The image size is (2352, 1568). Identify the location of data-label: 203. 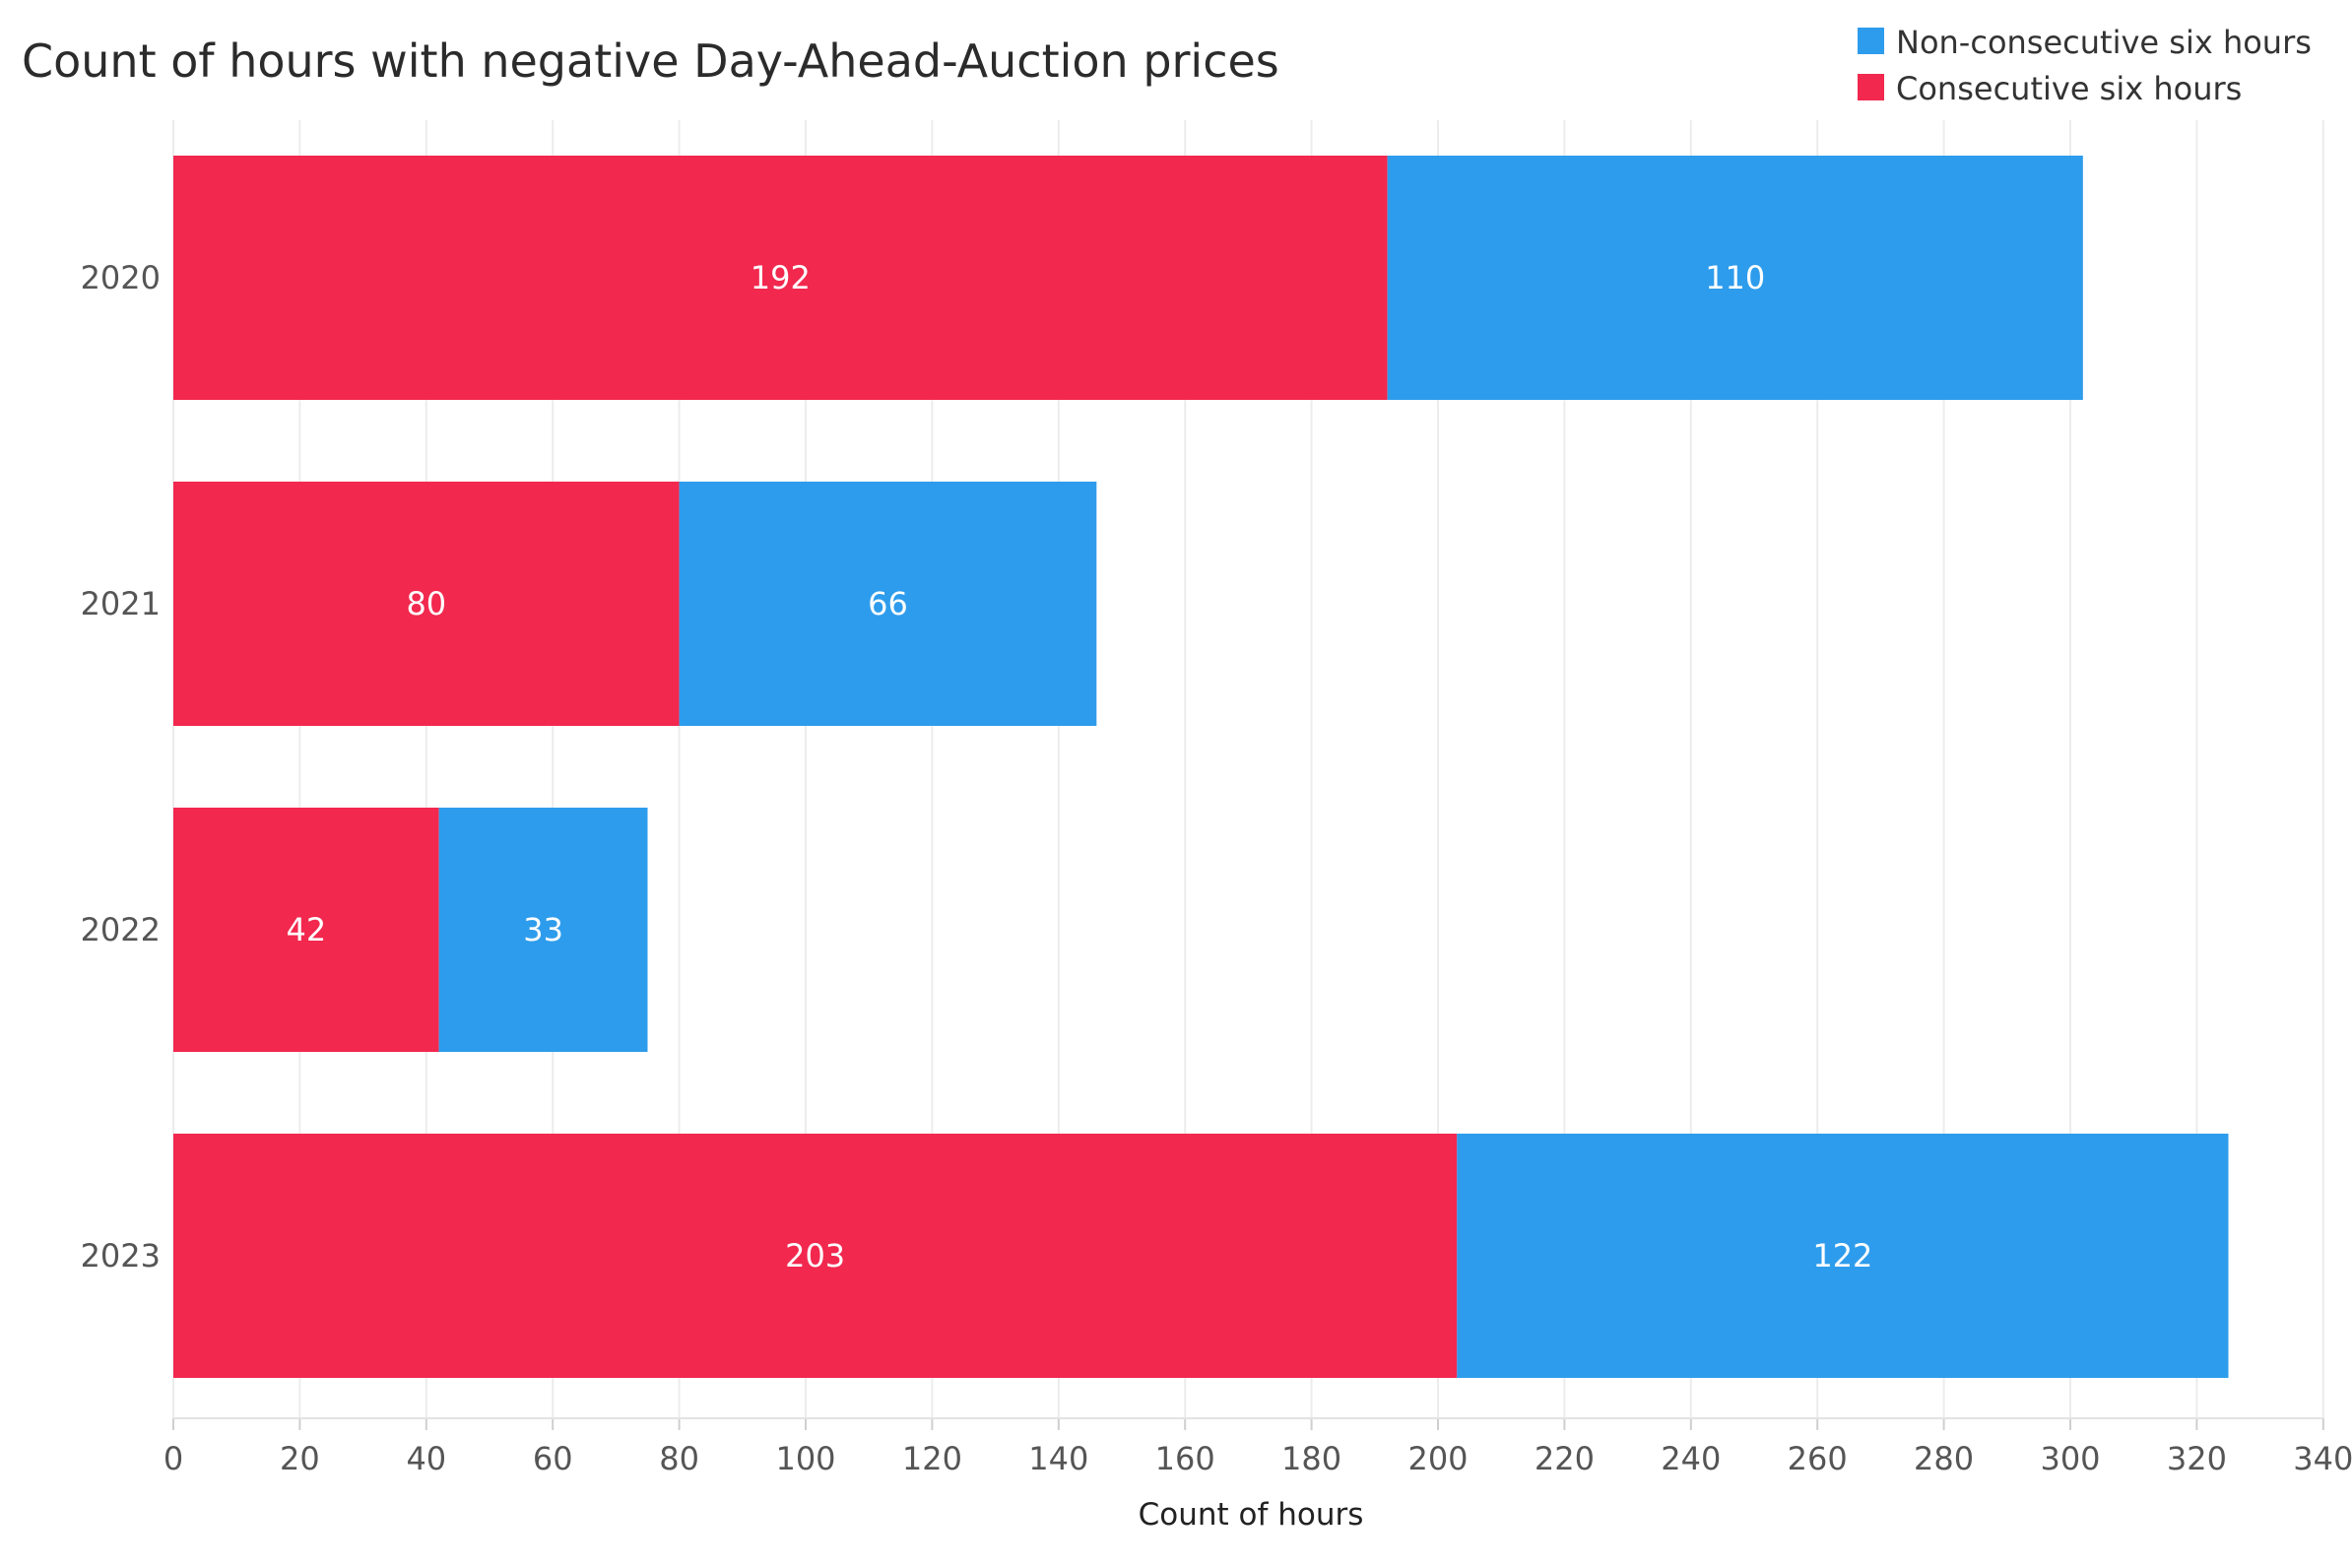
(815, 1256).